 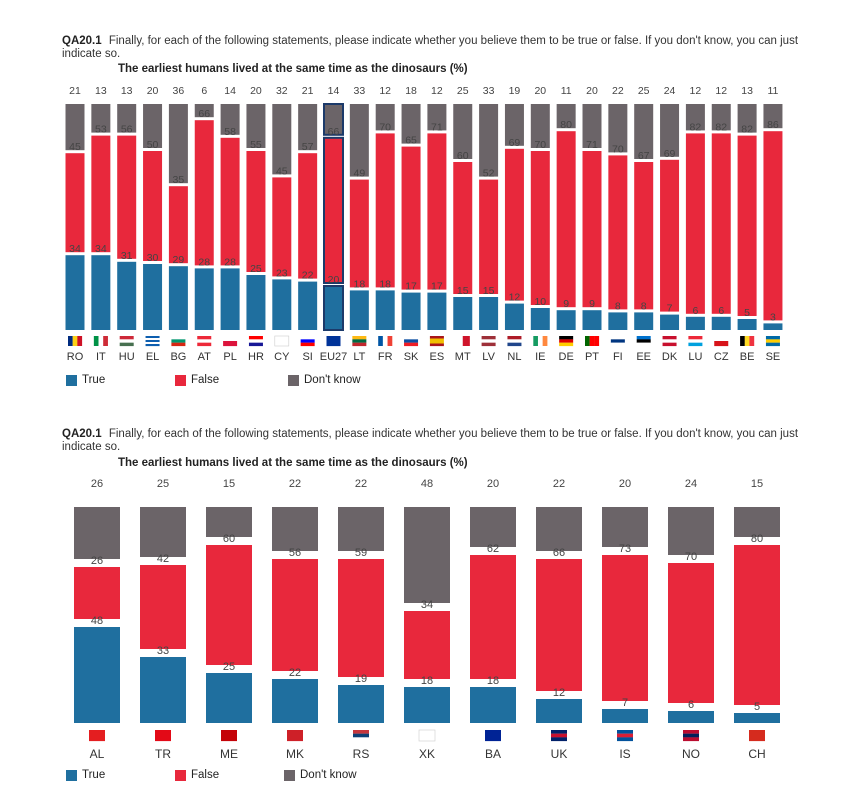 What do you see at coordinates (747, 324) in the screenshot?
I see `bar-true-be` at bounding box center [747, 324].